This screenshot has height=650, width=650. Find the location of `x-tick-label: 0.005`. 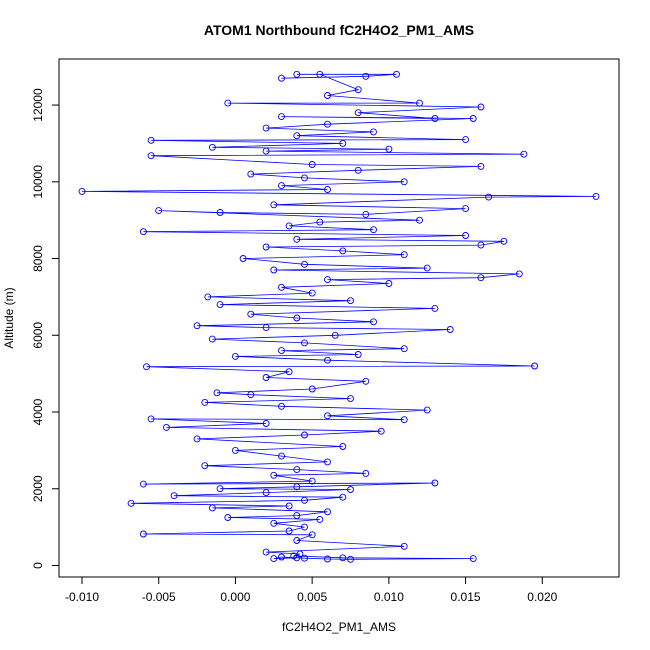

x-tick-label: 0.005 is located at coordinates (312, 597).